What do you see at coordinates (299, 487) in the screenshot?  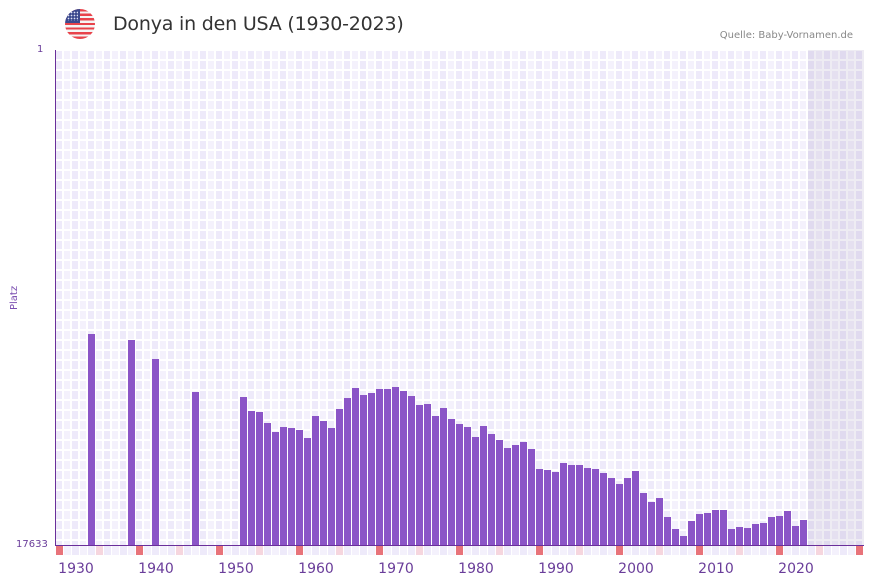 I see `bar-1958` at bounding box center [299, 487].